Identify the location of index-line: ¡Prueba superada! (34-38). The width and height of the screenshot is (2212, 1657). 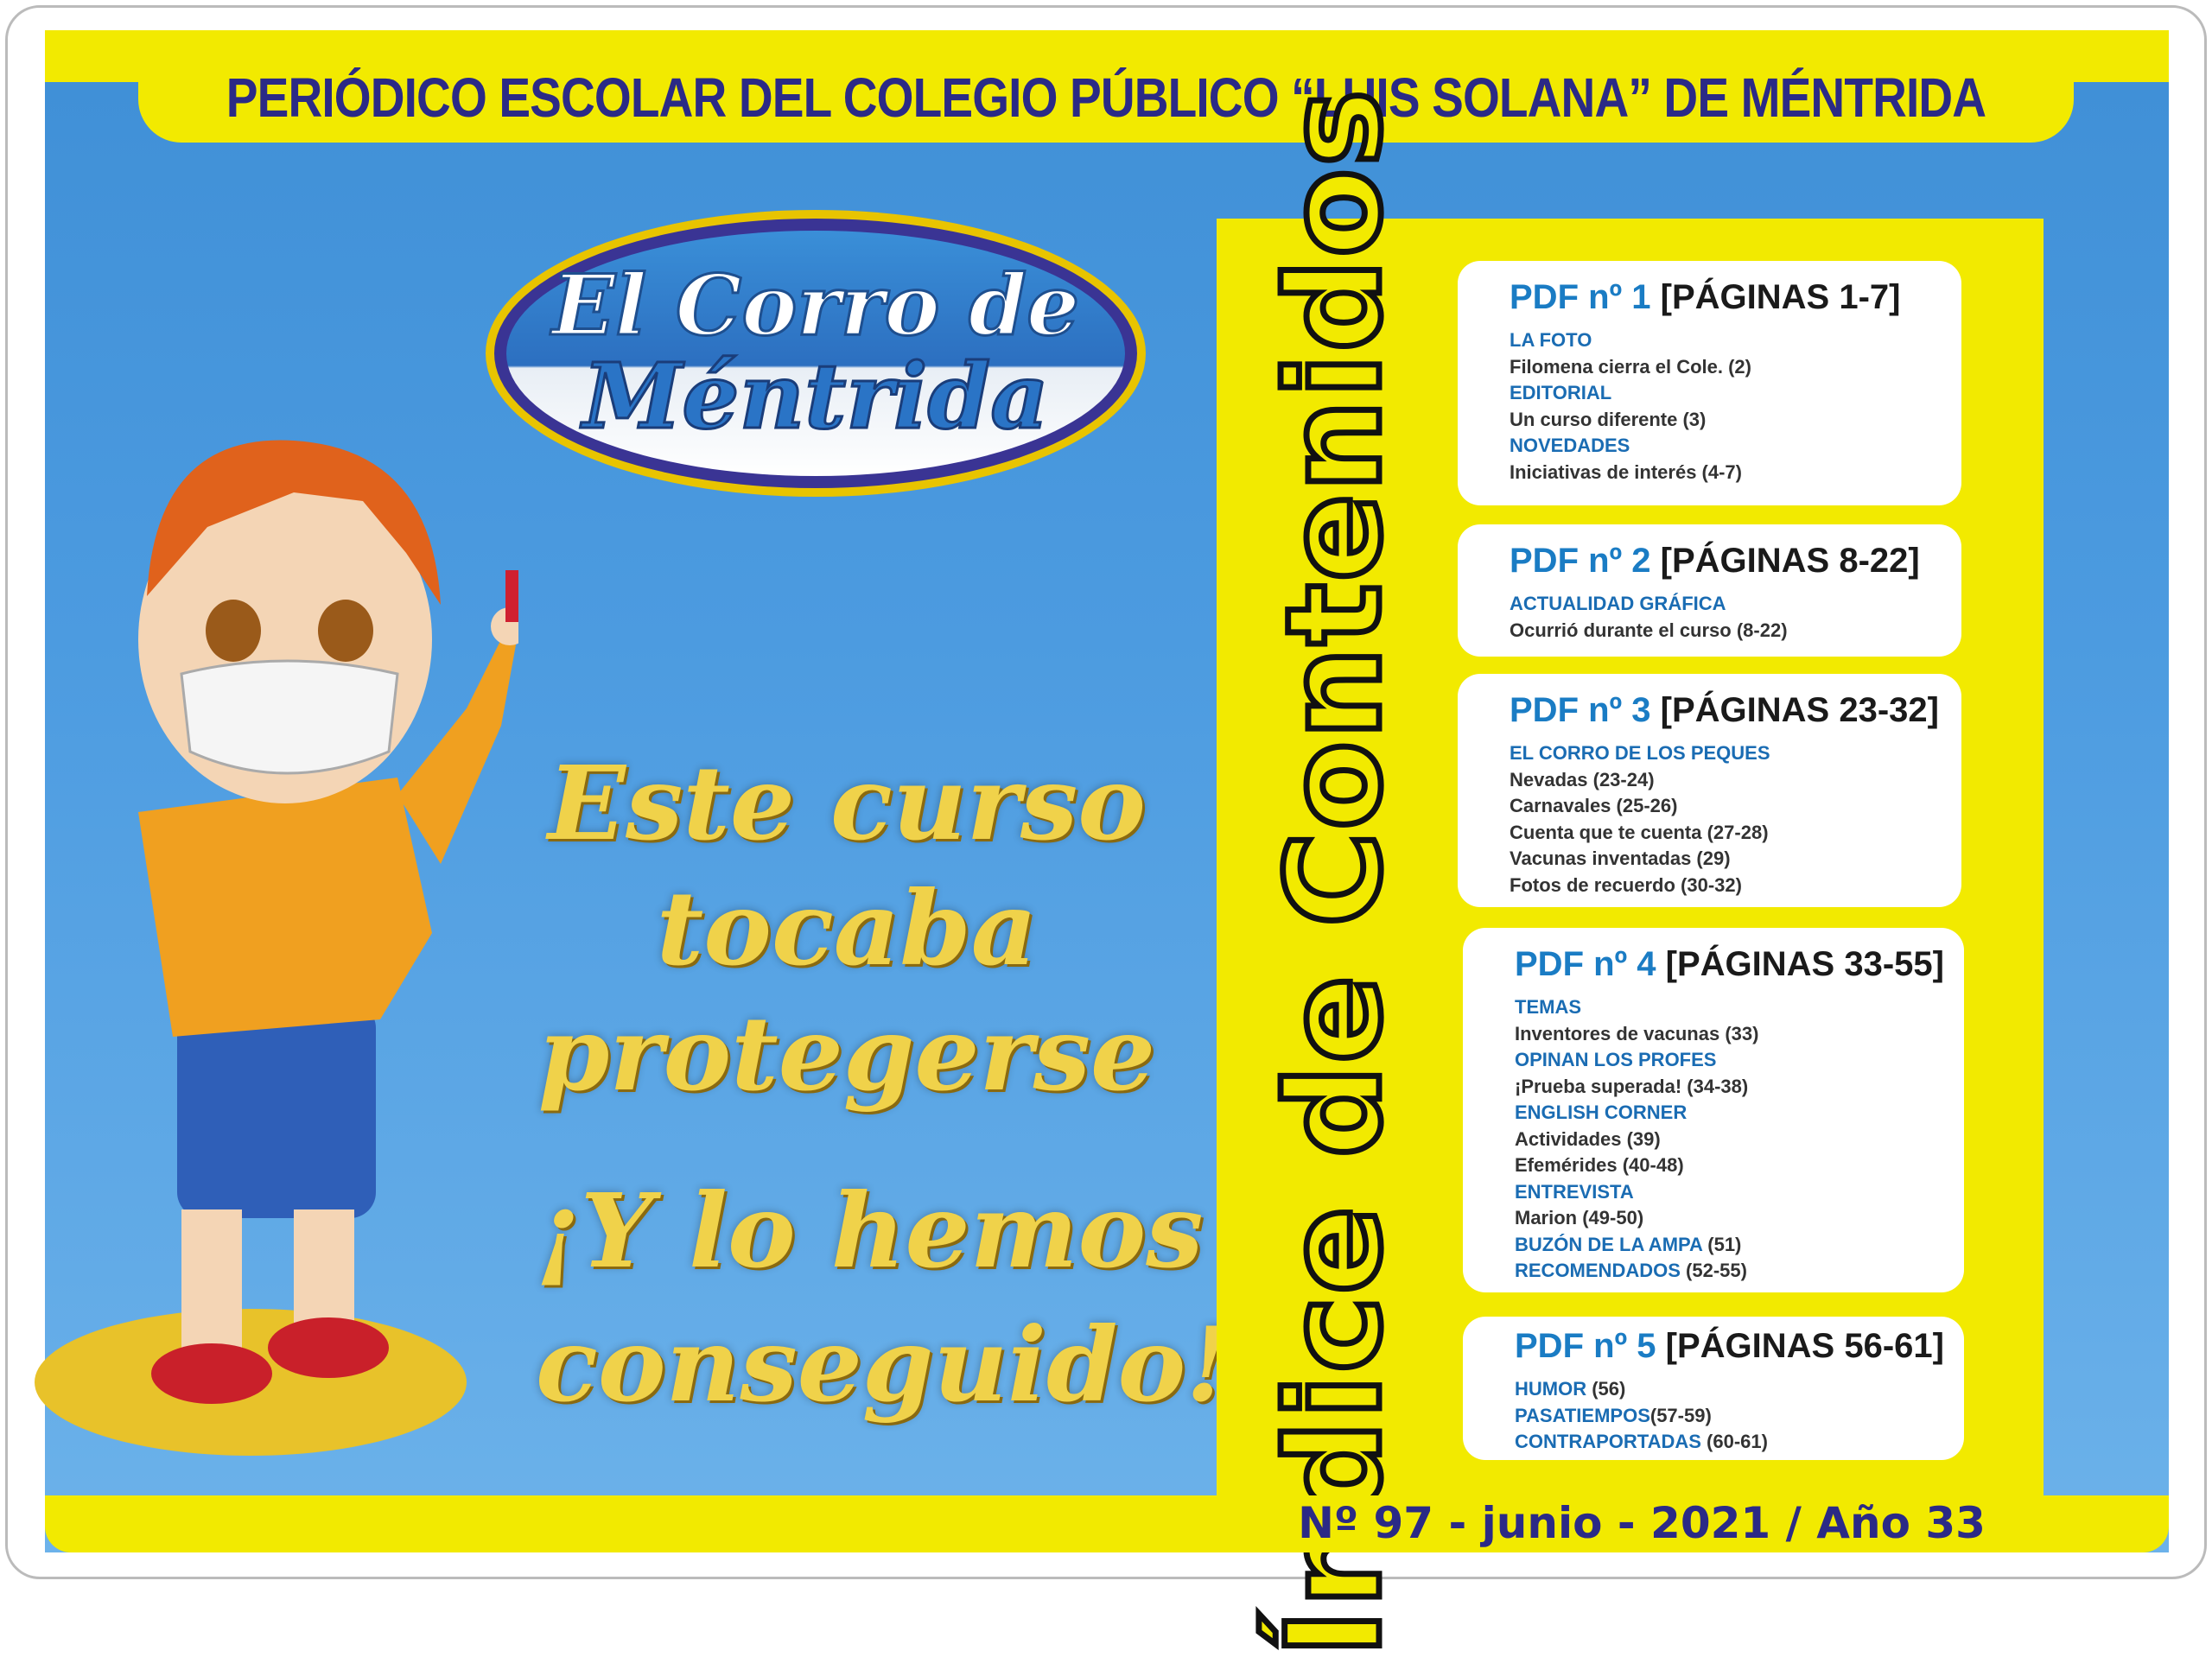
(1739, 1087).